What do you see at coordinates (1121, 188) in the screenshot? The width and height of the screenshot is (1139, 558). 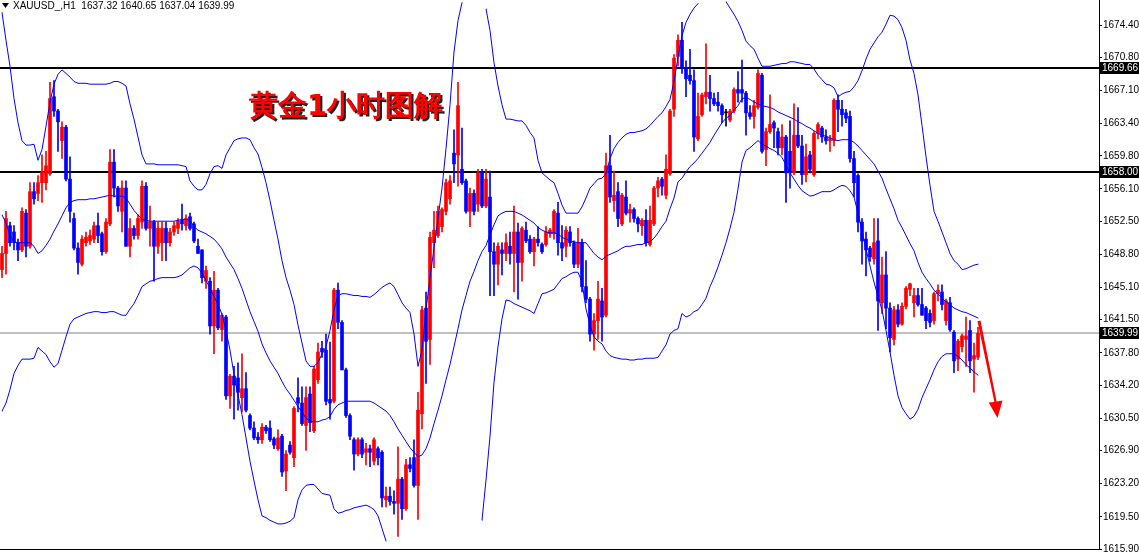 I see `y-tick-label: 1656.10` at bounding box center [1121, 188].